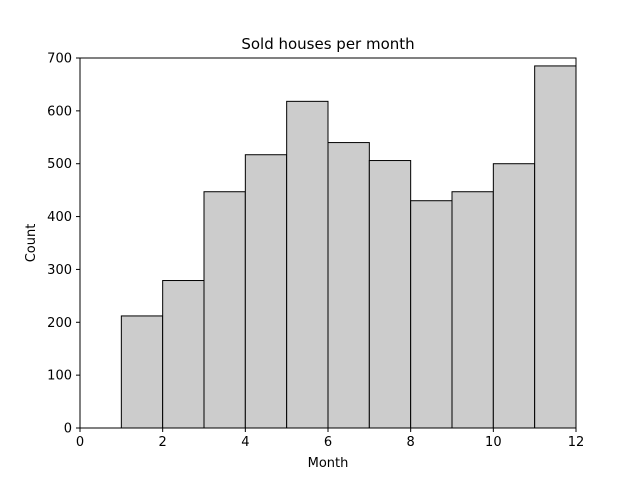  What do you see at coordinates (31, 243) in the screenshot?
I see `y-axis-label: Count` at bounding box center [31, 243].